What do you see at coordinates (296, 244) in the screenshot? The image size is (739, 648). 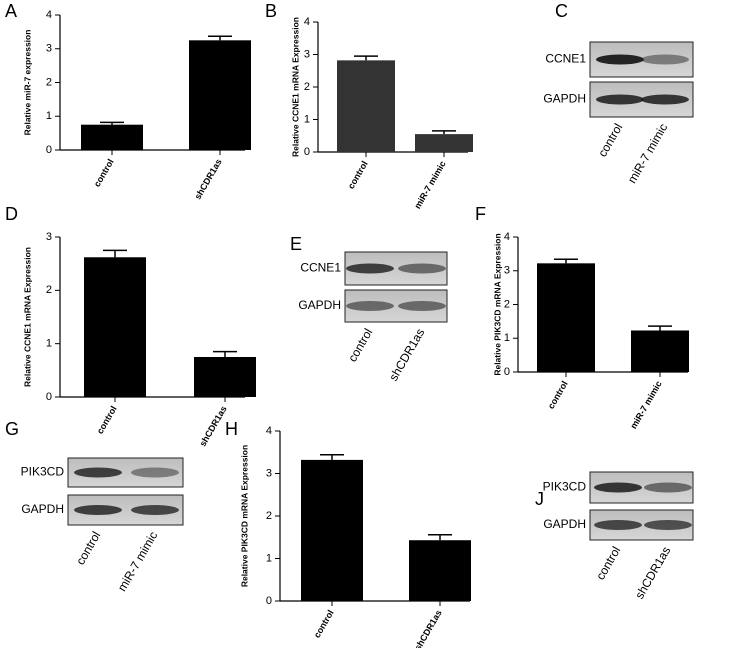 I see `panel-letter: E` at bounding box center [296, 244].